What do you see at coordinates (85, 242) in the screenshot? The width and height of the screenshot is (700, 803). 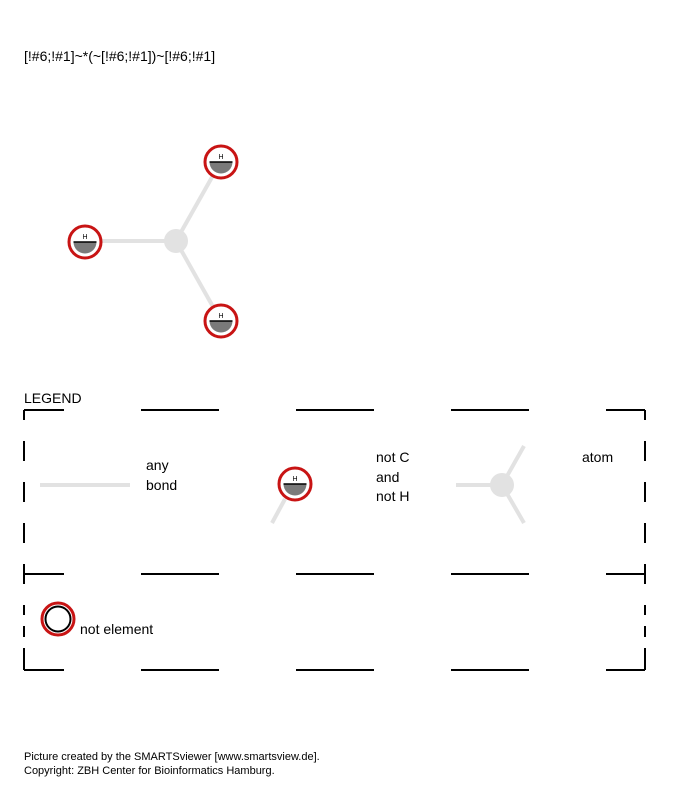 I see `atom-left-not-element: H` at bounding box center [85, 242].